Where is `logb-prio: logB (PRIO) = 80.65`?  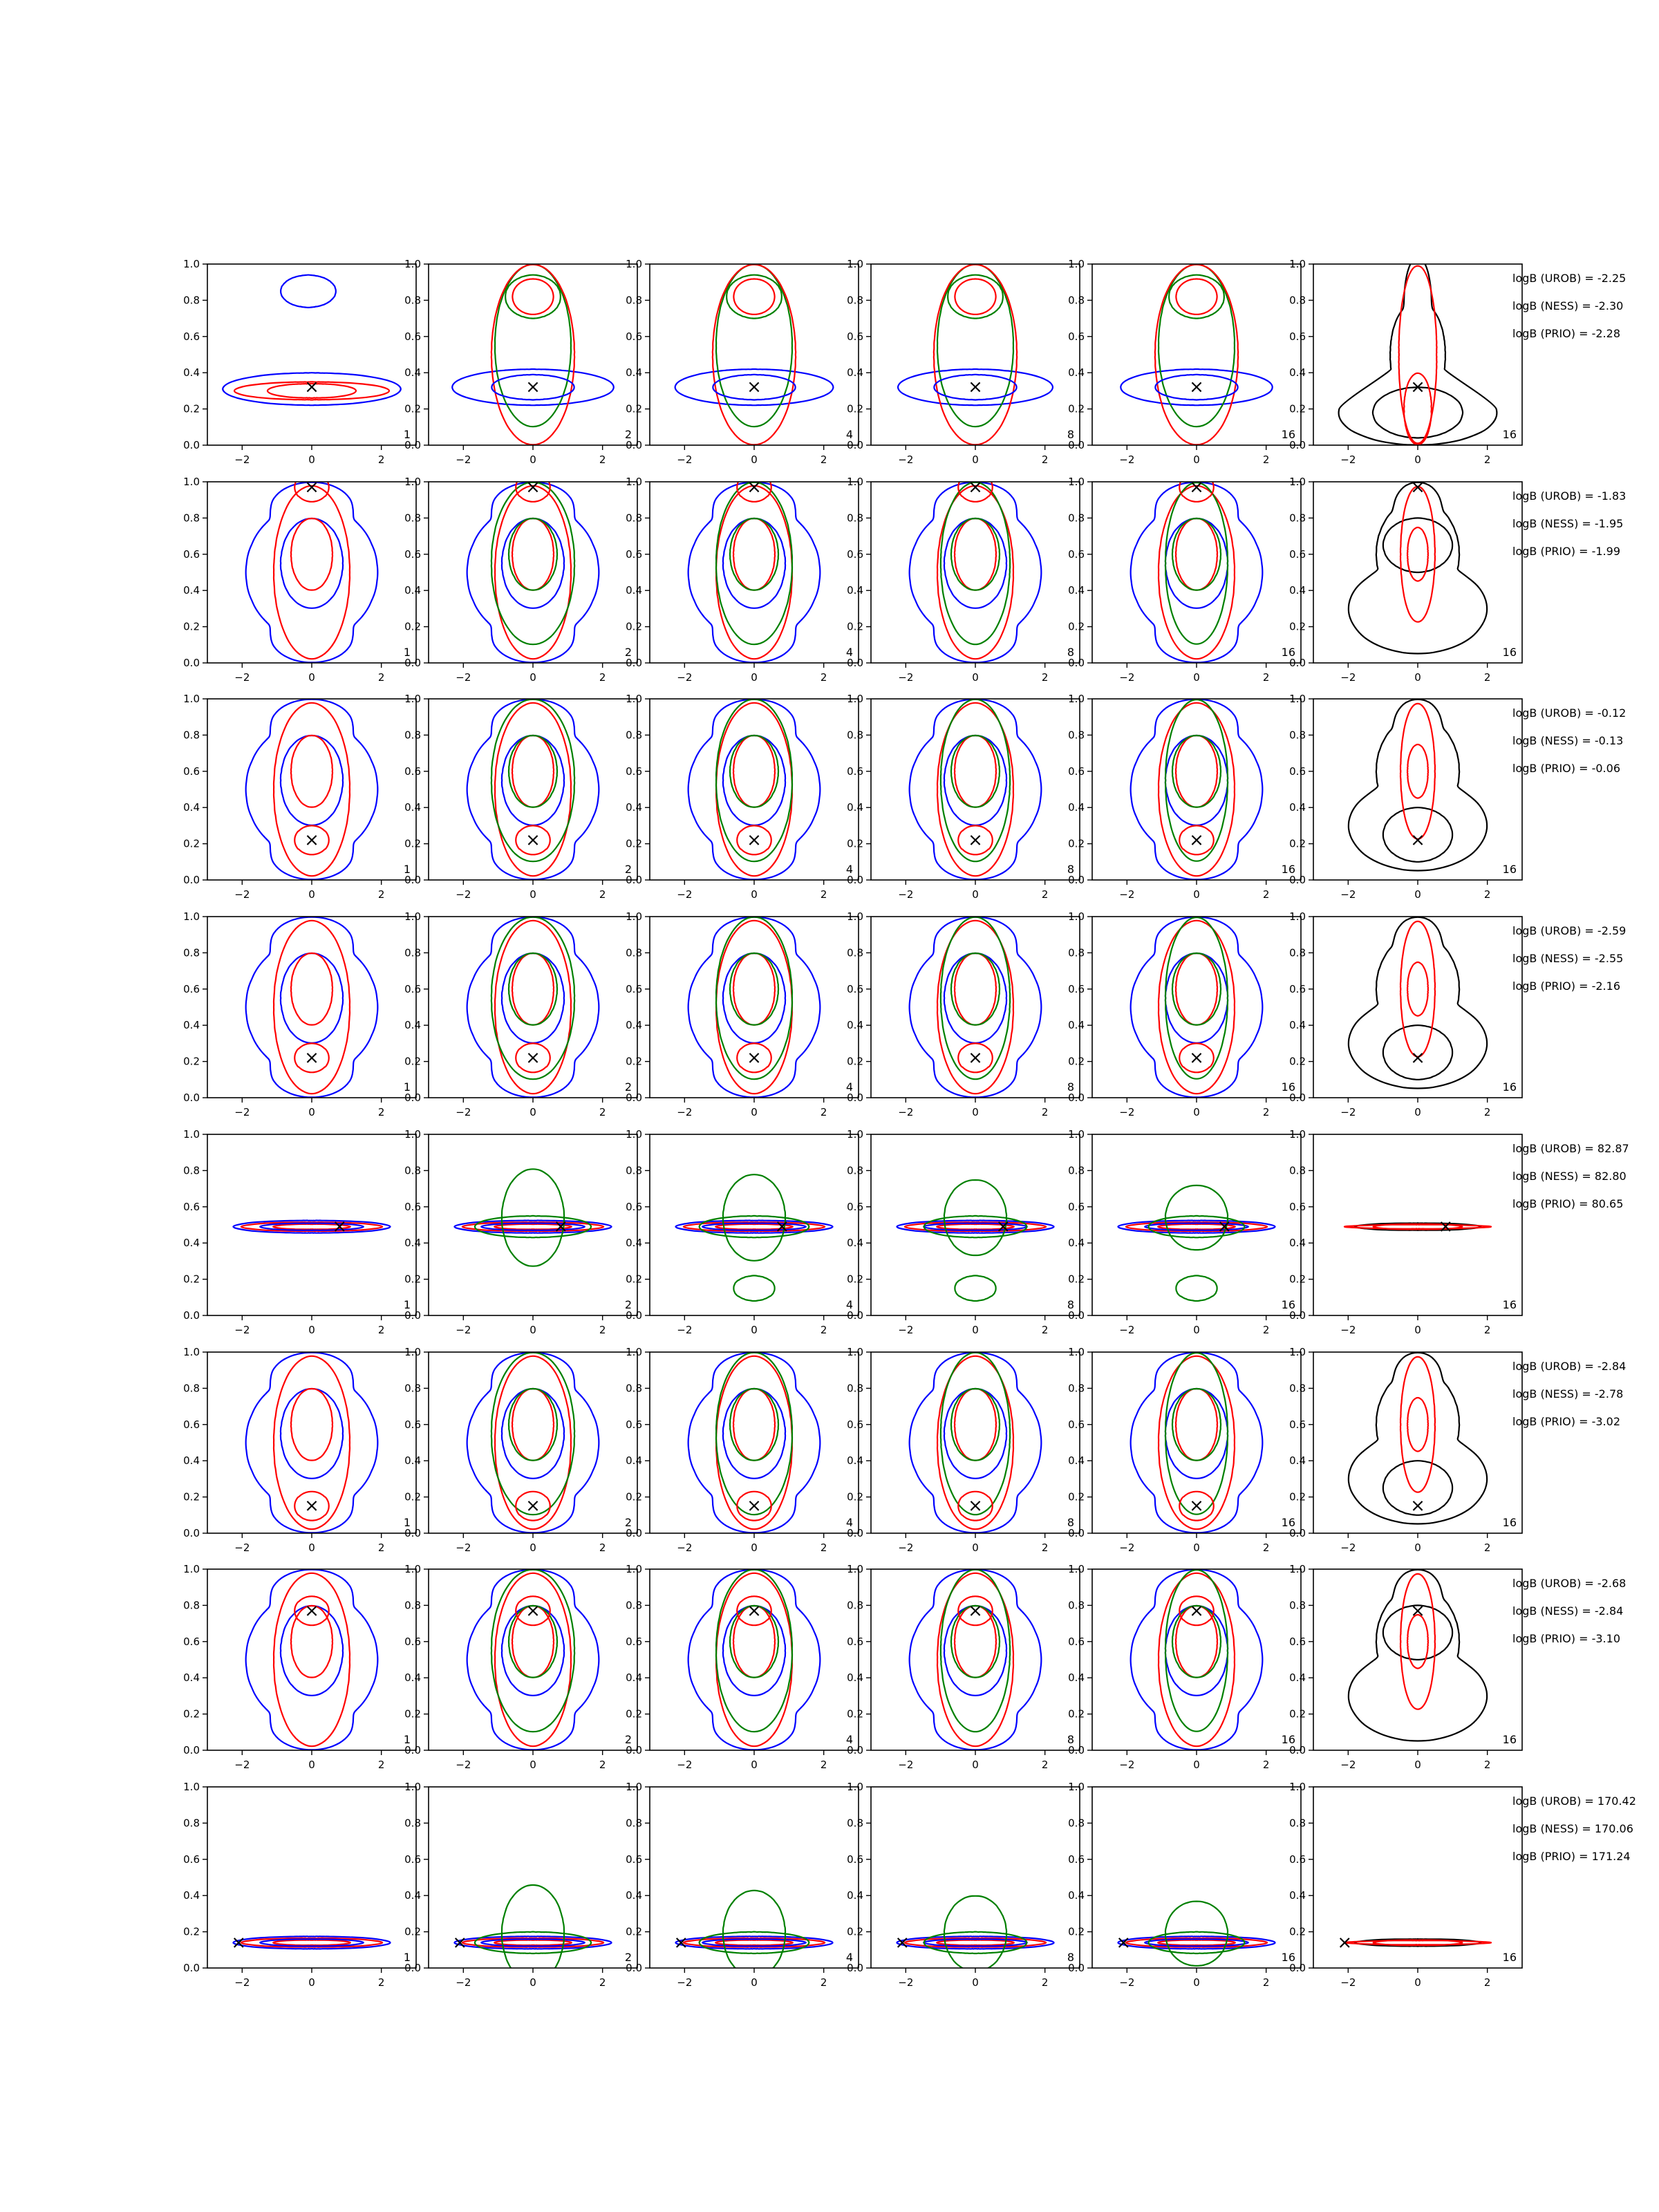
logb-prio: logB (PRIO) = 80.65 is located at coordinates (1568, 1203).